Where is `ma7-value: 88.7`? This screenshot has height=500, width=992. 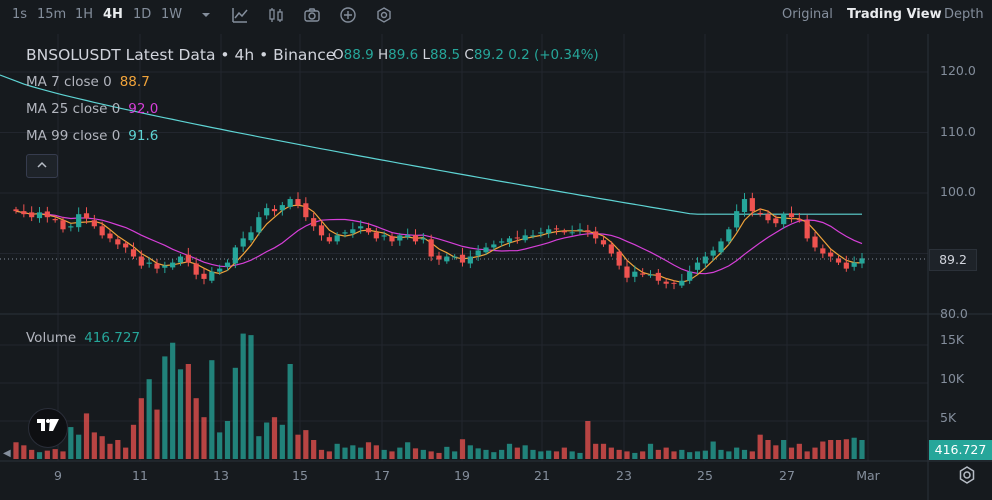
ma7-value: 88.7 is located at coordinates (134, 82).